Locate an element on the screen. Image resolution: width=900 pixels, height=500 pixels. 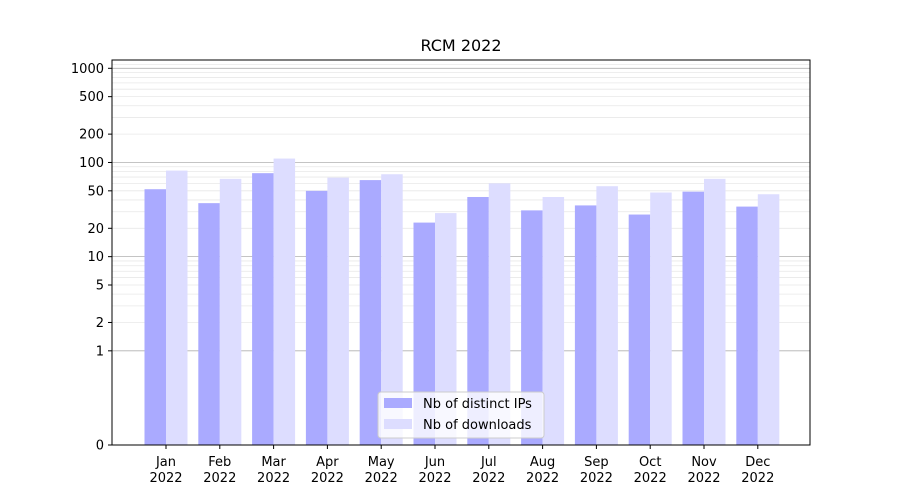
x-tick-label-month: Aug is located at coordinates (542, 462).